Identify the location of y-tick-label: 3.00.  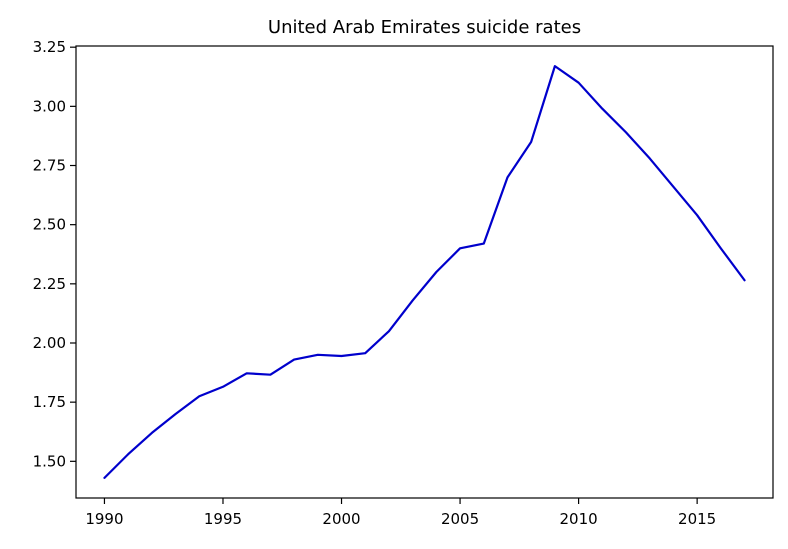
(49, 106).